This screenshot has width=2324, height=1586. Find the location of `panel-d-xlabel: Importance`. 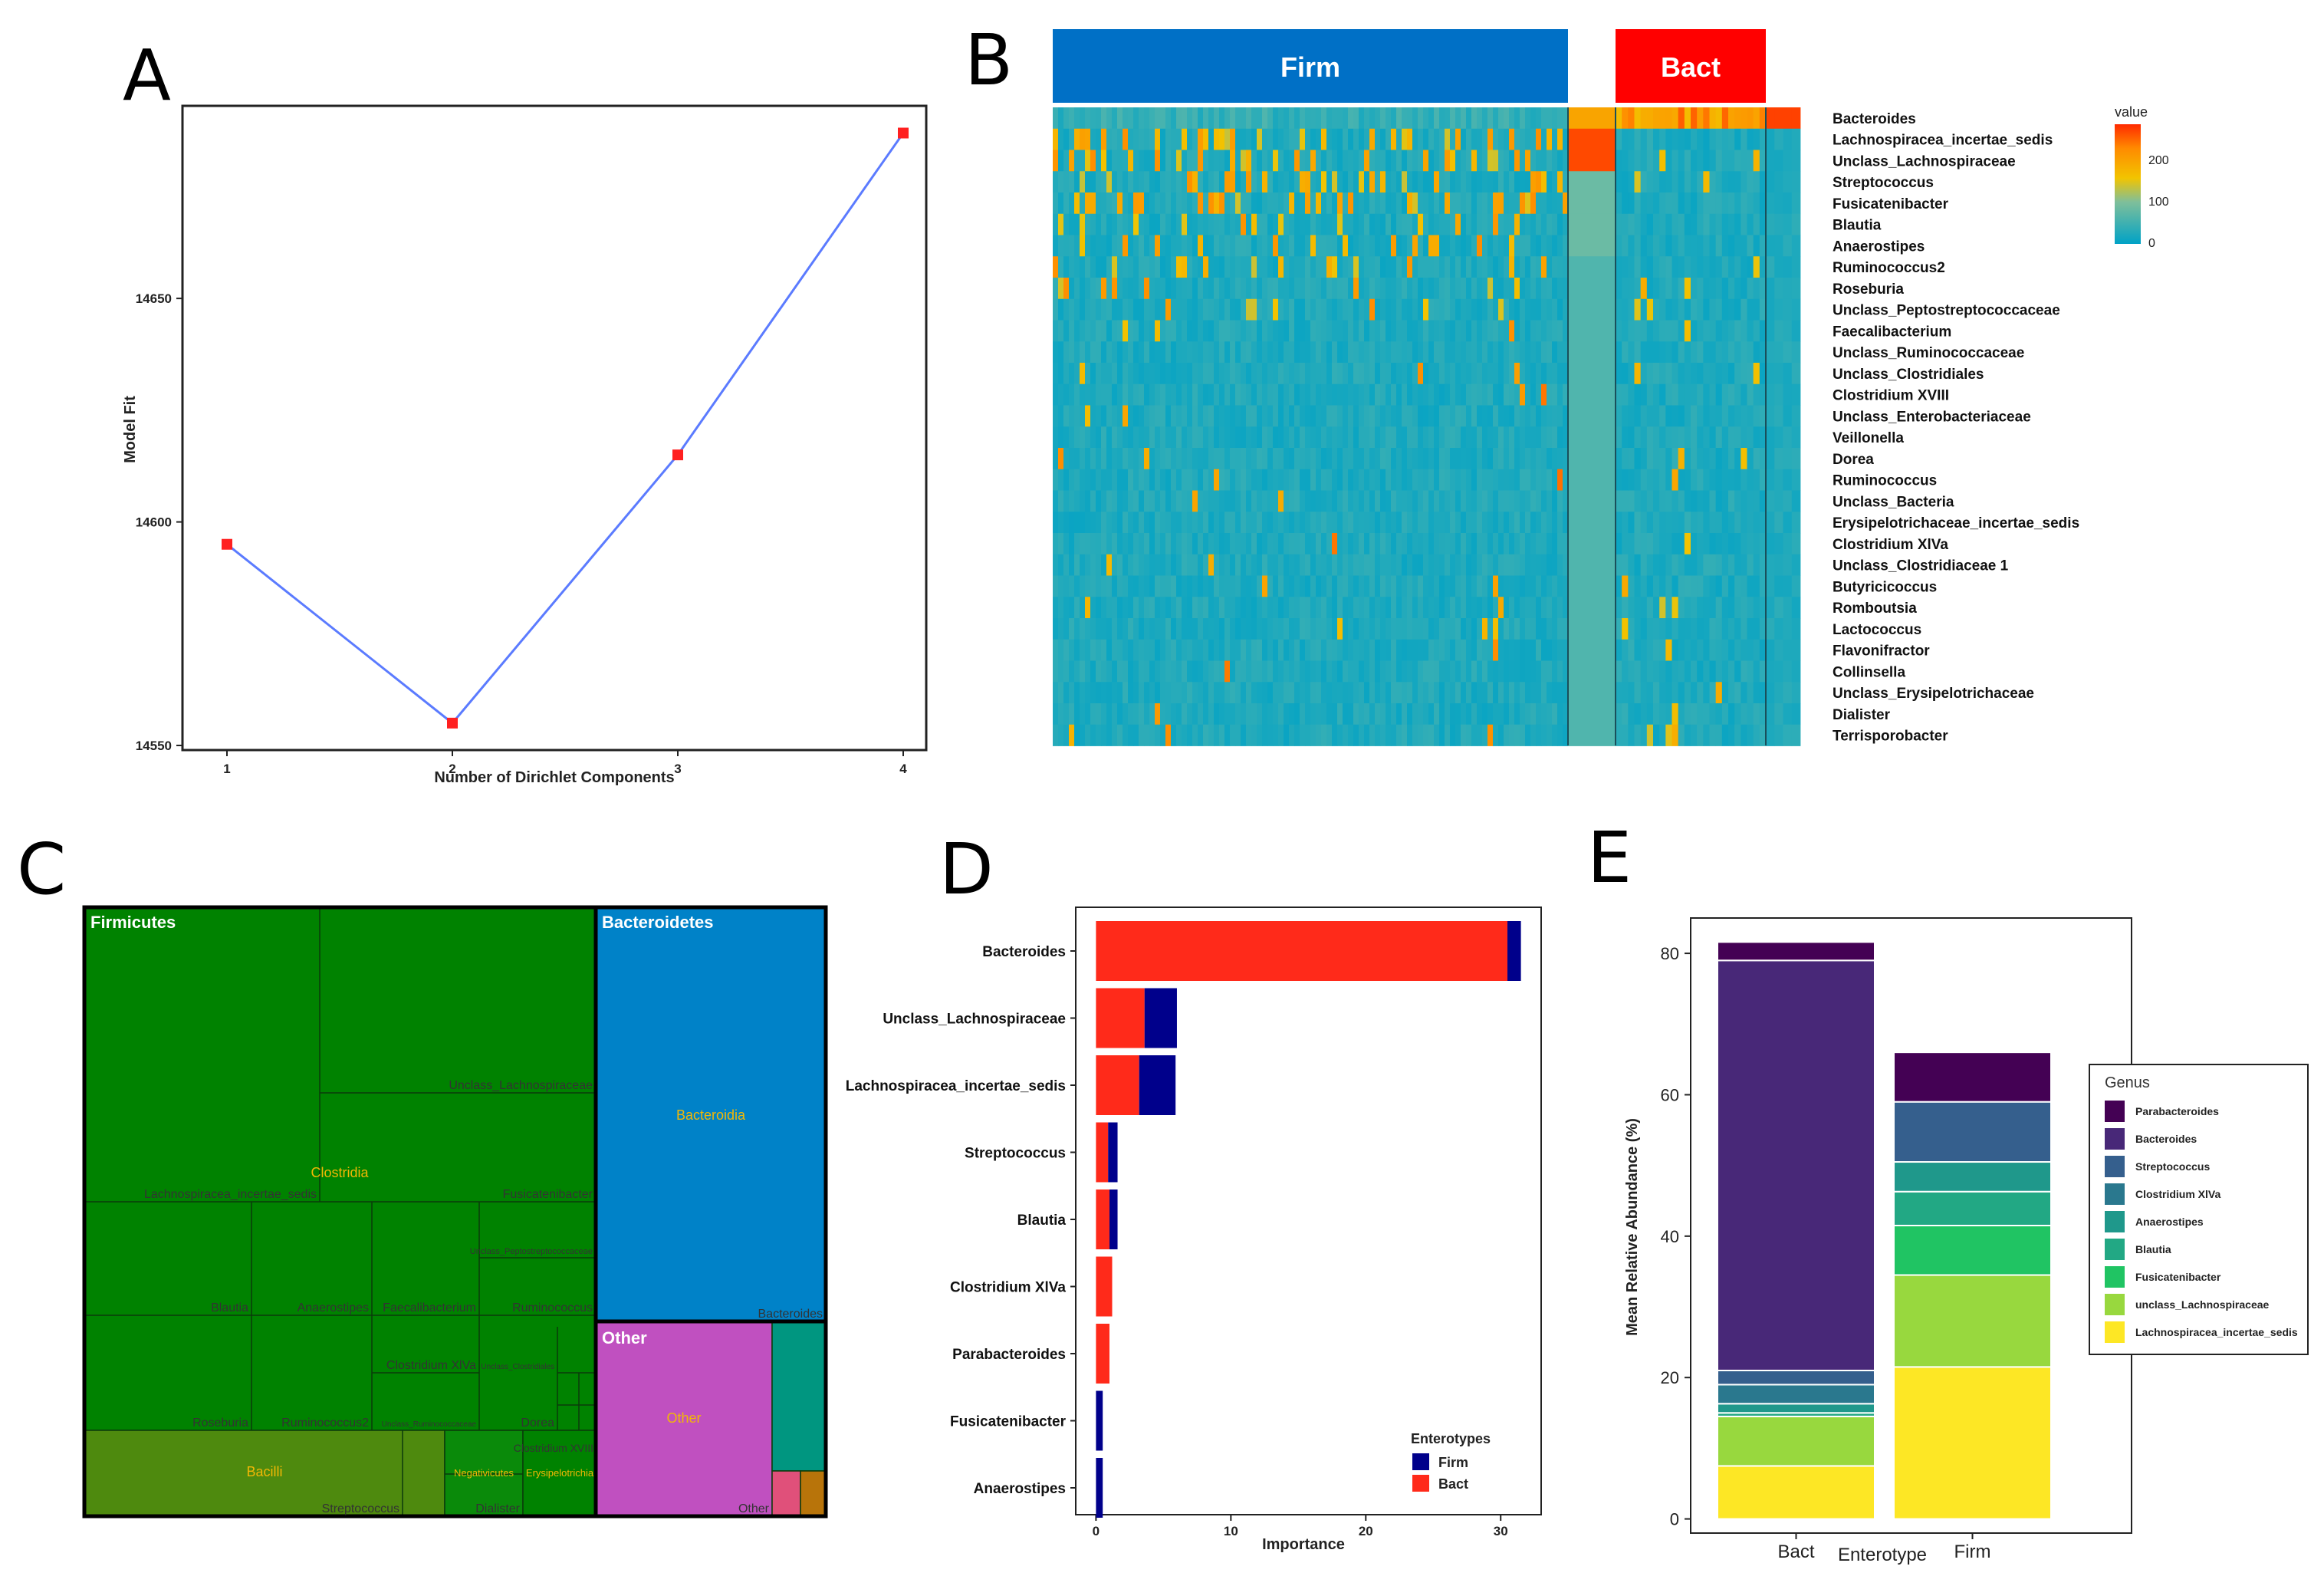

panel-d-xlabel: Importance is located at coordinates (1303, 1544).